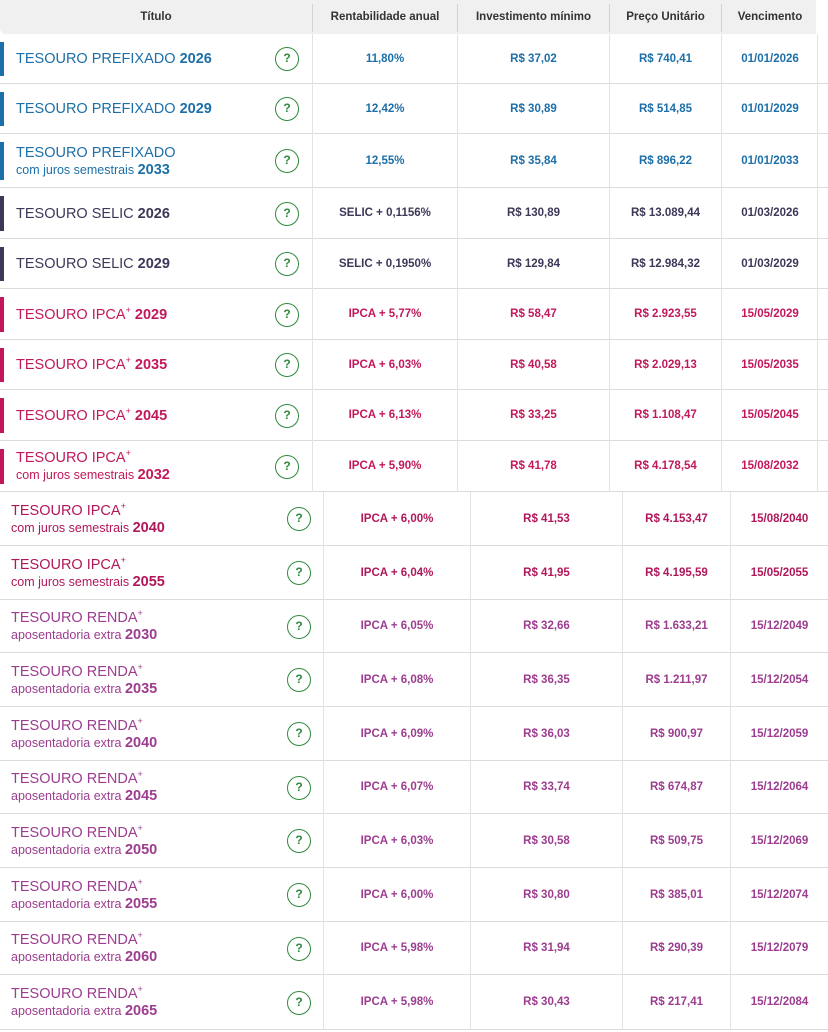 Image resolution: width=828 pixels, height=1032 pixels. Describe the element at coordinates (147, 1002) in the screenshot. I see `bond-title: TESOURO RENDA+ aposentadoria extra 2065` at that location.